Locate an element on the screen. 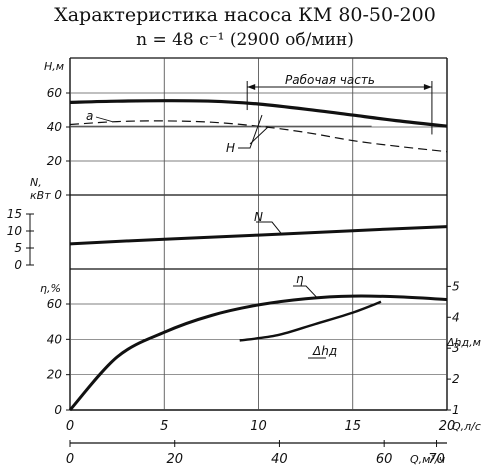 This screenshot has height=471, width=490. flow-axis-label-ls: Q,л/с is located at coordinates (466, 426).